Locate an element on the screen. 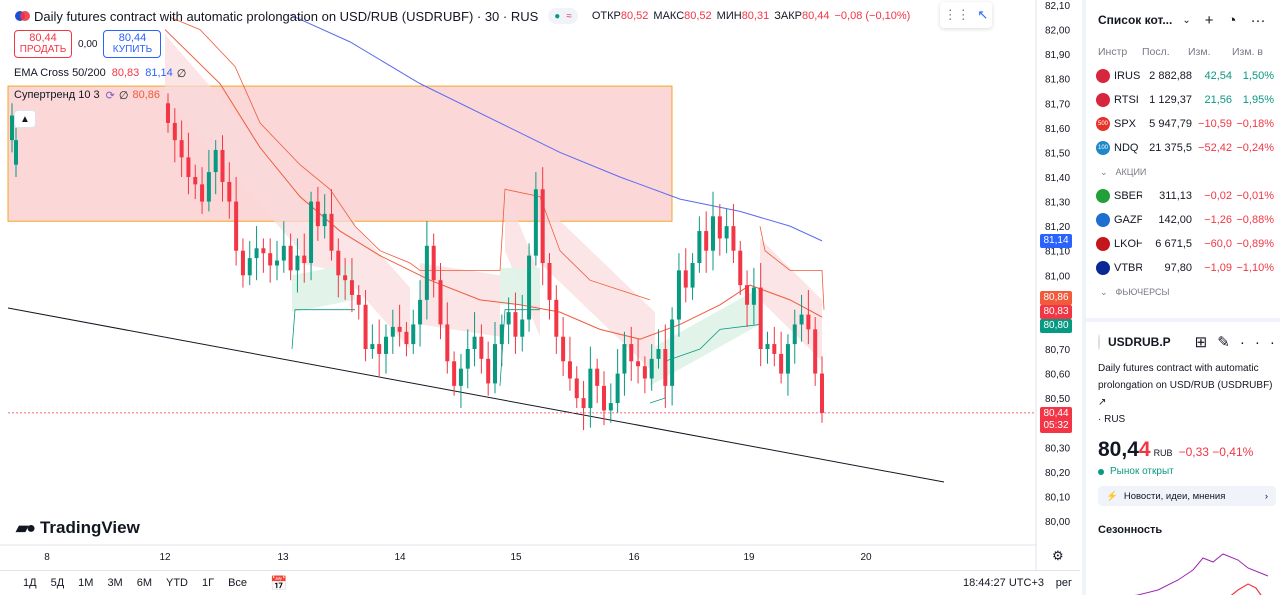  seasonality-title: Сезонность is located at coordinates (1130, 530).